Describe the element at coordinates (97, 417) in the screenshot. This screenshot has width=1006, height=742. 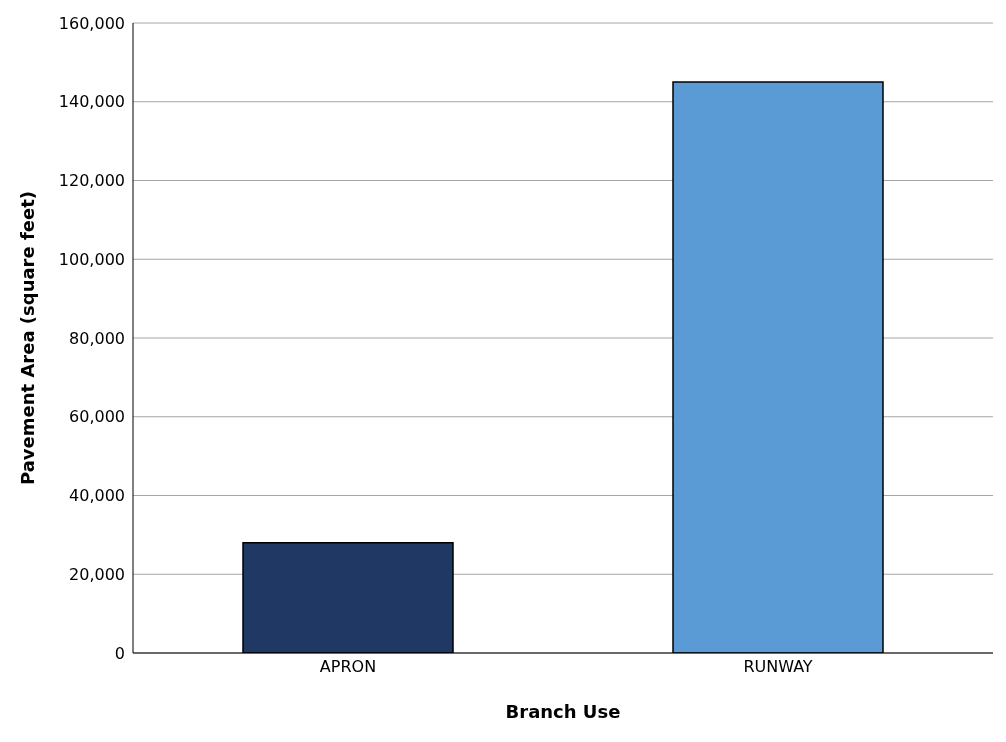
I see `y-tick-label: 60,000` at that location.